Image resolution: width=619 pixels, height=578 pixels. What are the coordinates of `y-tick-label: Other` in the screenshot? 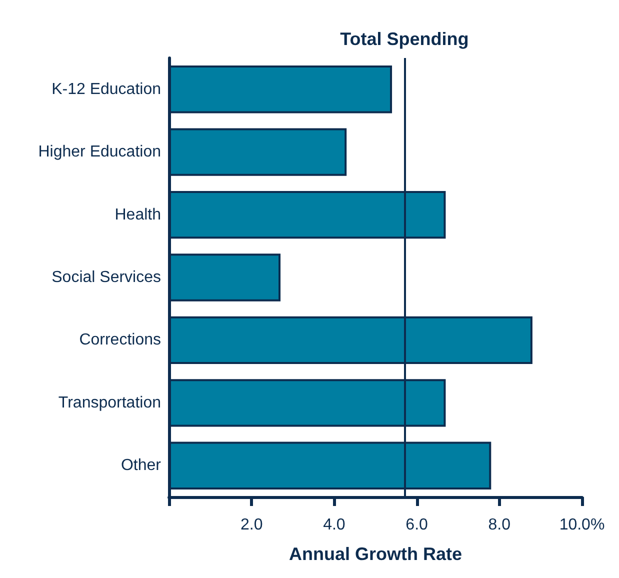 It's located at (141, 465).